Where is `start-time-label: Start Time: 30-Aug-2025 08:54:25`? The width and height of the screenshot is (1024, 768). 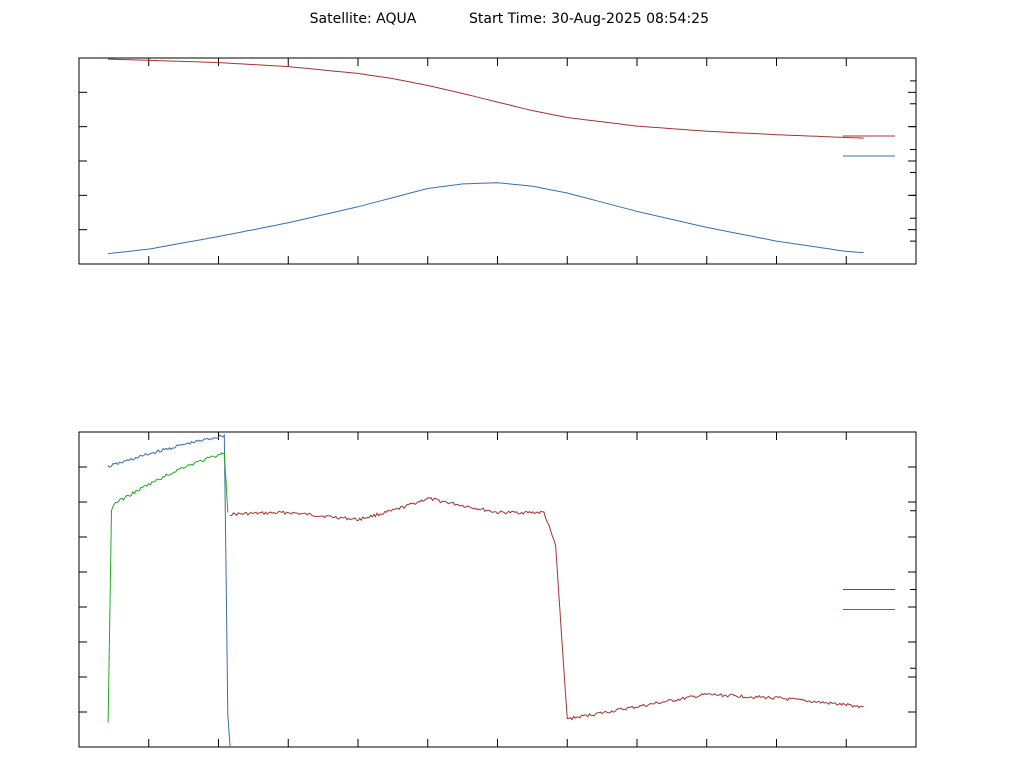
start-time-label: Start Time: 30-Aug-2025 08:54:25 is located at coordinates (589, 19).